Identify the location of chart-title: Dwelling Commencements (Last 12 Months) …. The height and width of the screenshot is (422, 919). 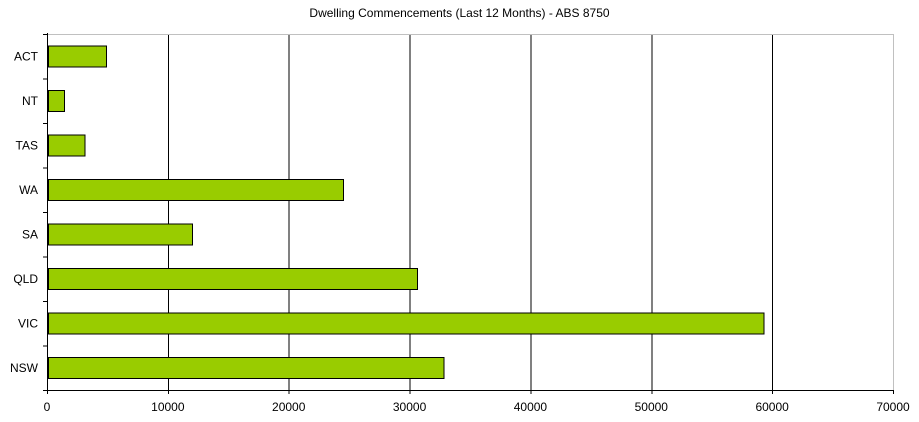
(459, 13).